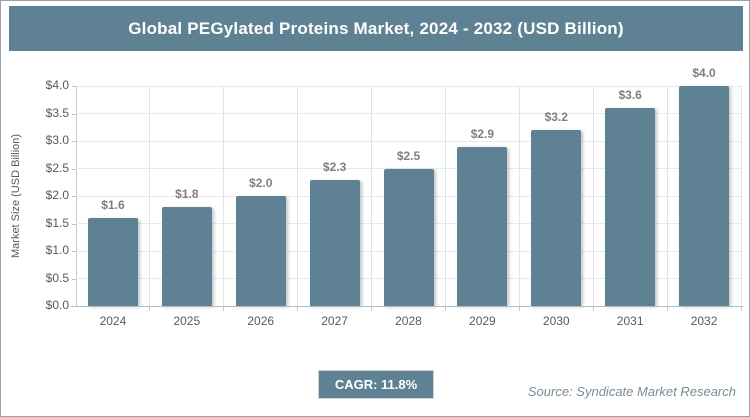 This screenshot has width=750, height=417. I want to click on y-tick-label: $1.5, so click(57, 222).